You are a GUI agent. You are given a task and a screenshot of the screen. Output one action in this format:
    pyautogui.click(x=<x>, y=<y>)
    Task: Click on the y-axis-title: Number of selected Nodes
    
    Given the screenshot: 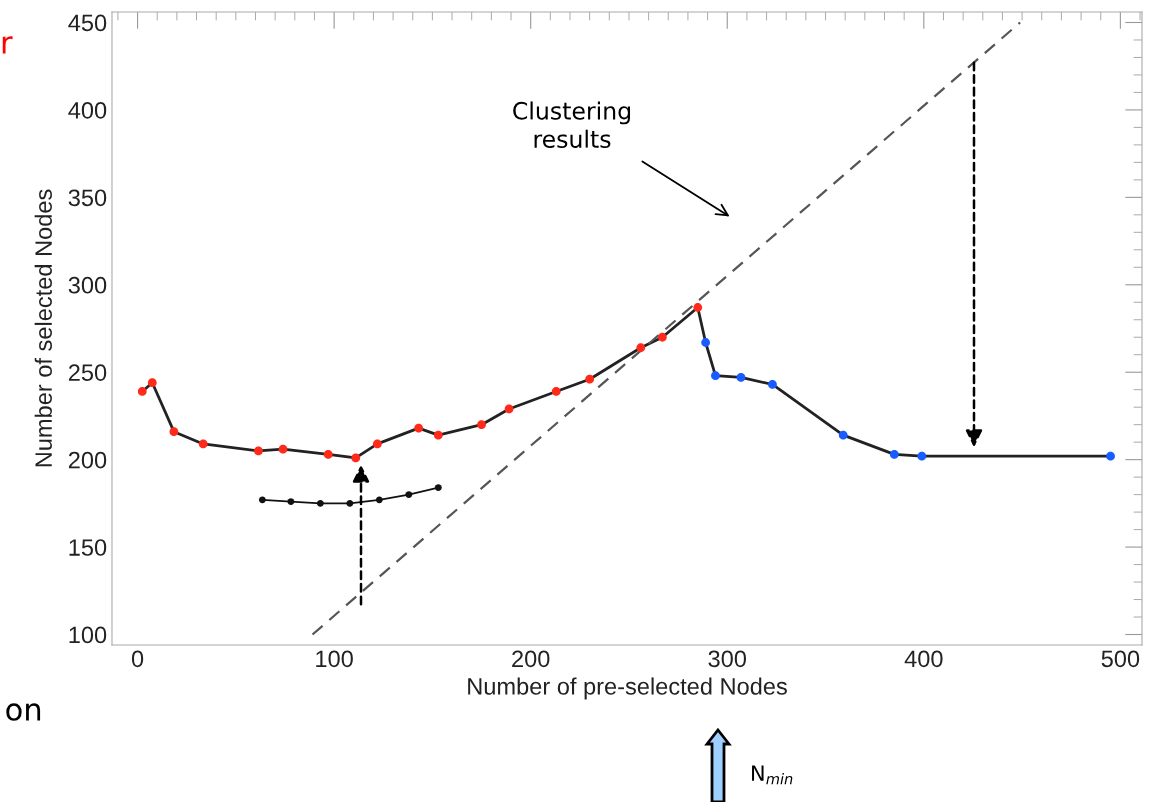 What is the action you would take?
    pyautogui.click(x=43, y=328)
    